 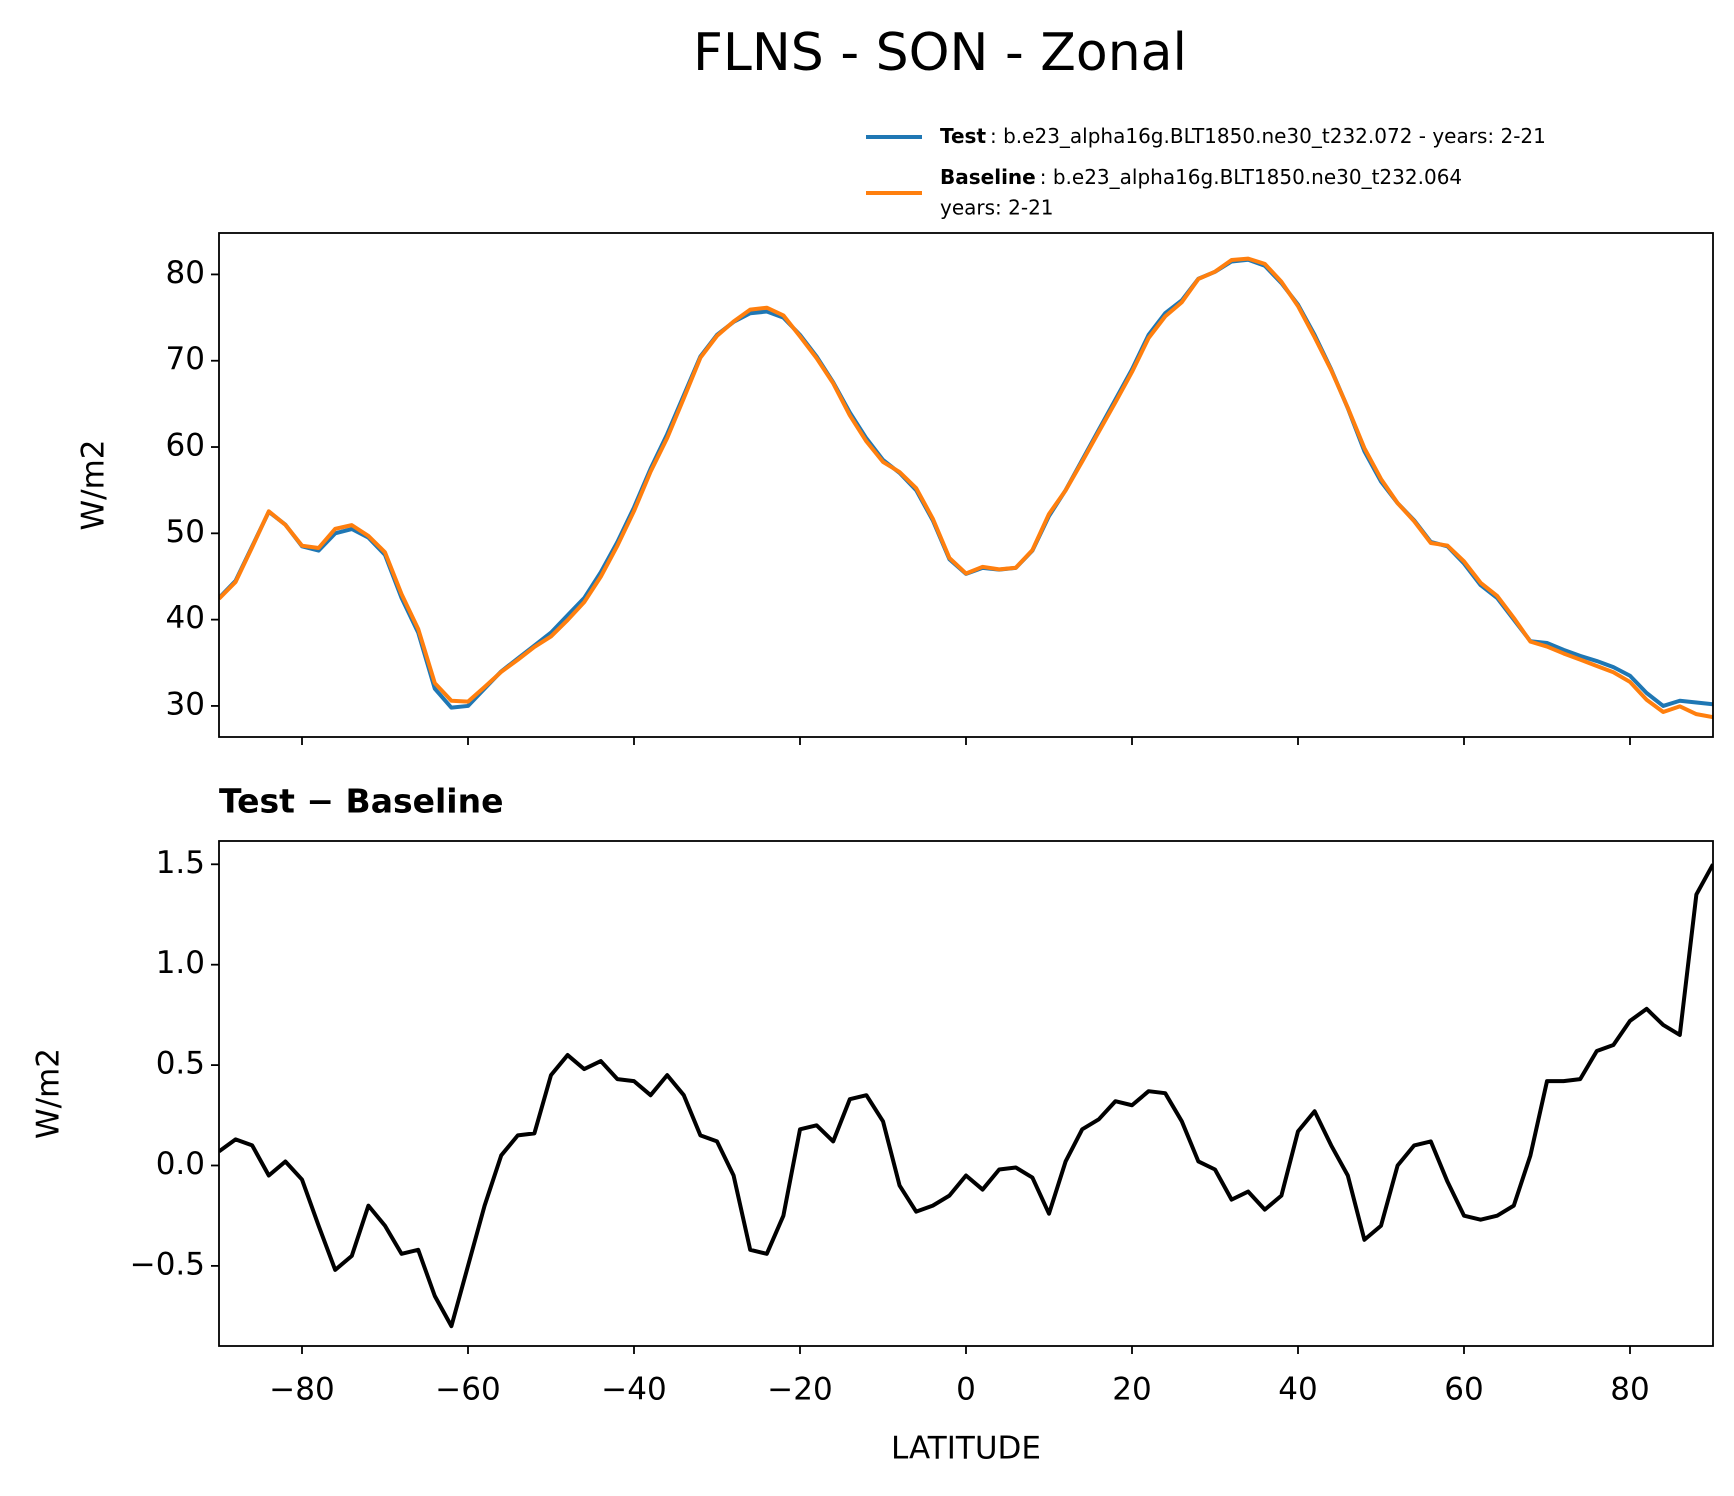 What do you see at coordinates (1297, 1390) in the screenshot?
I see `x-tick-label: 40` at bounding box center [1297, 1390].